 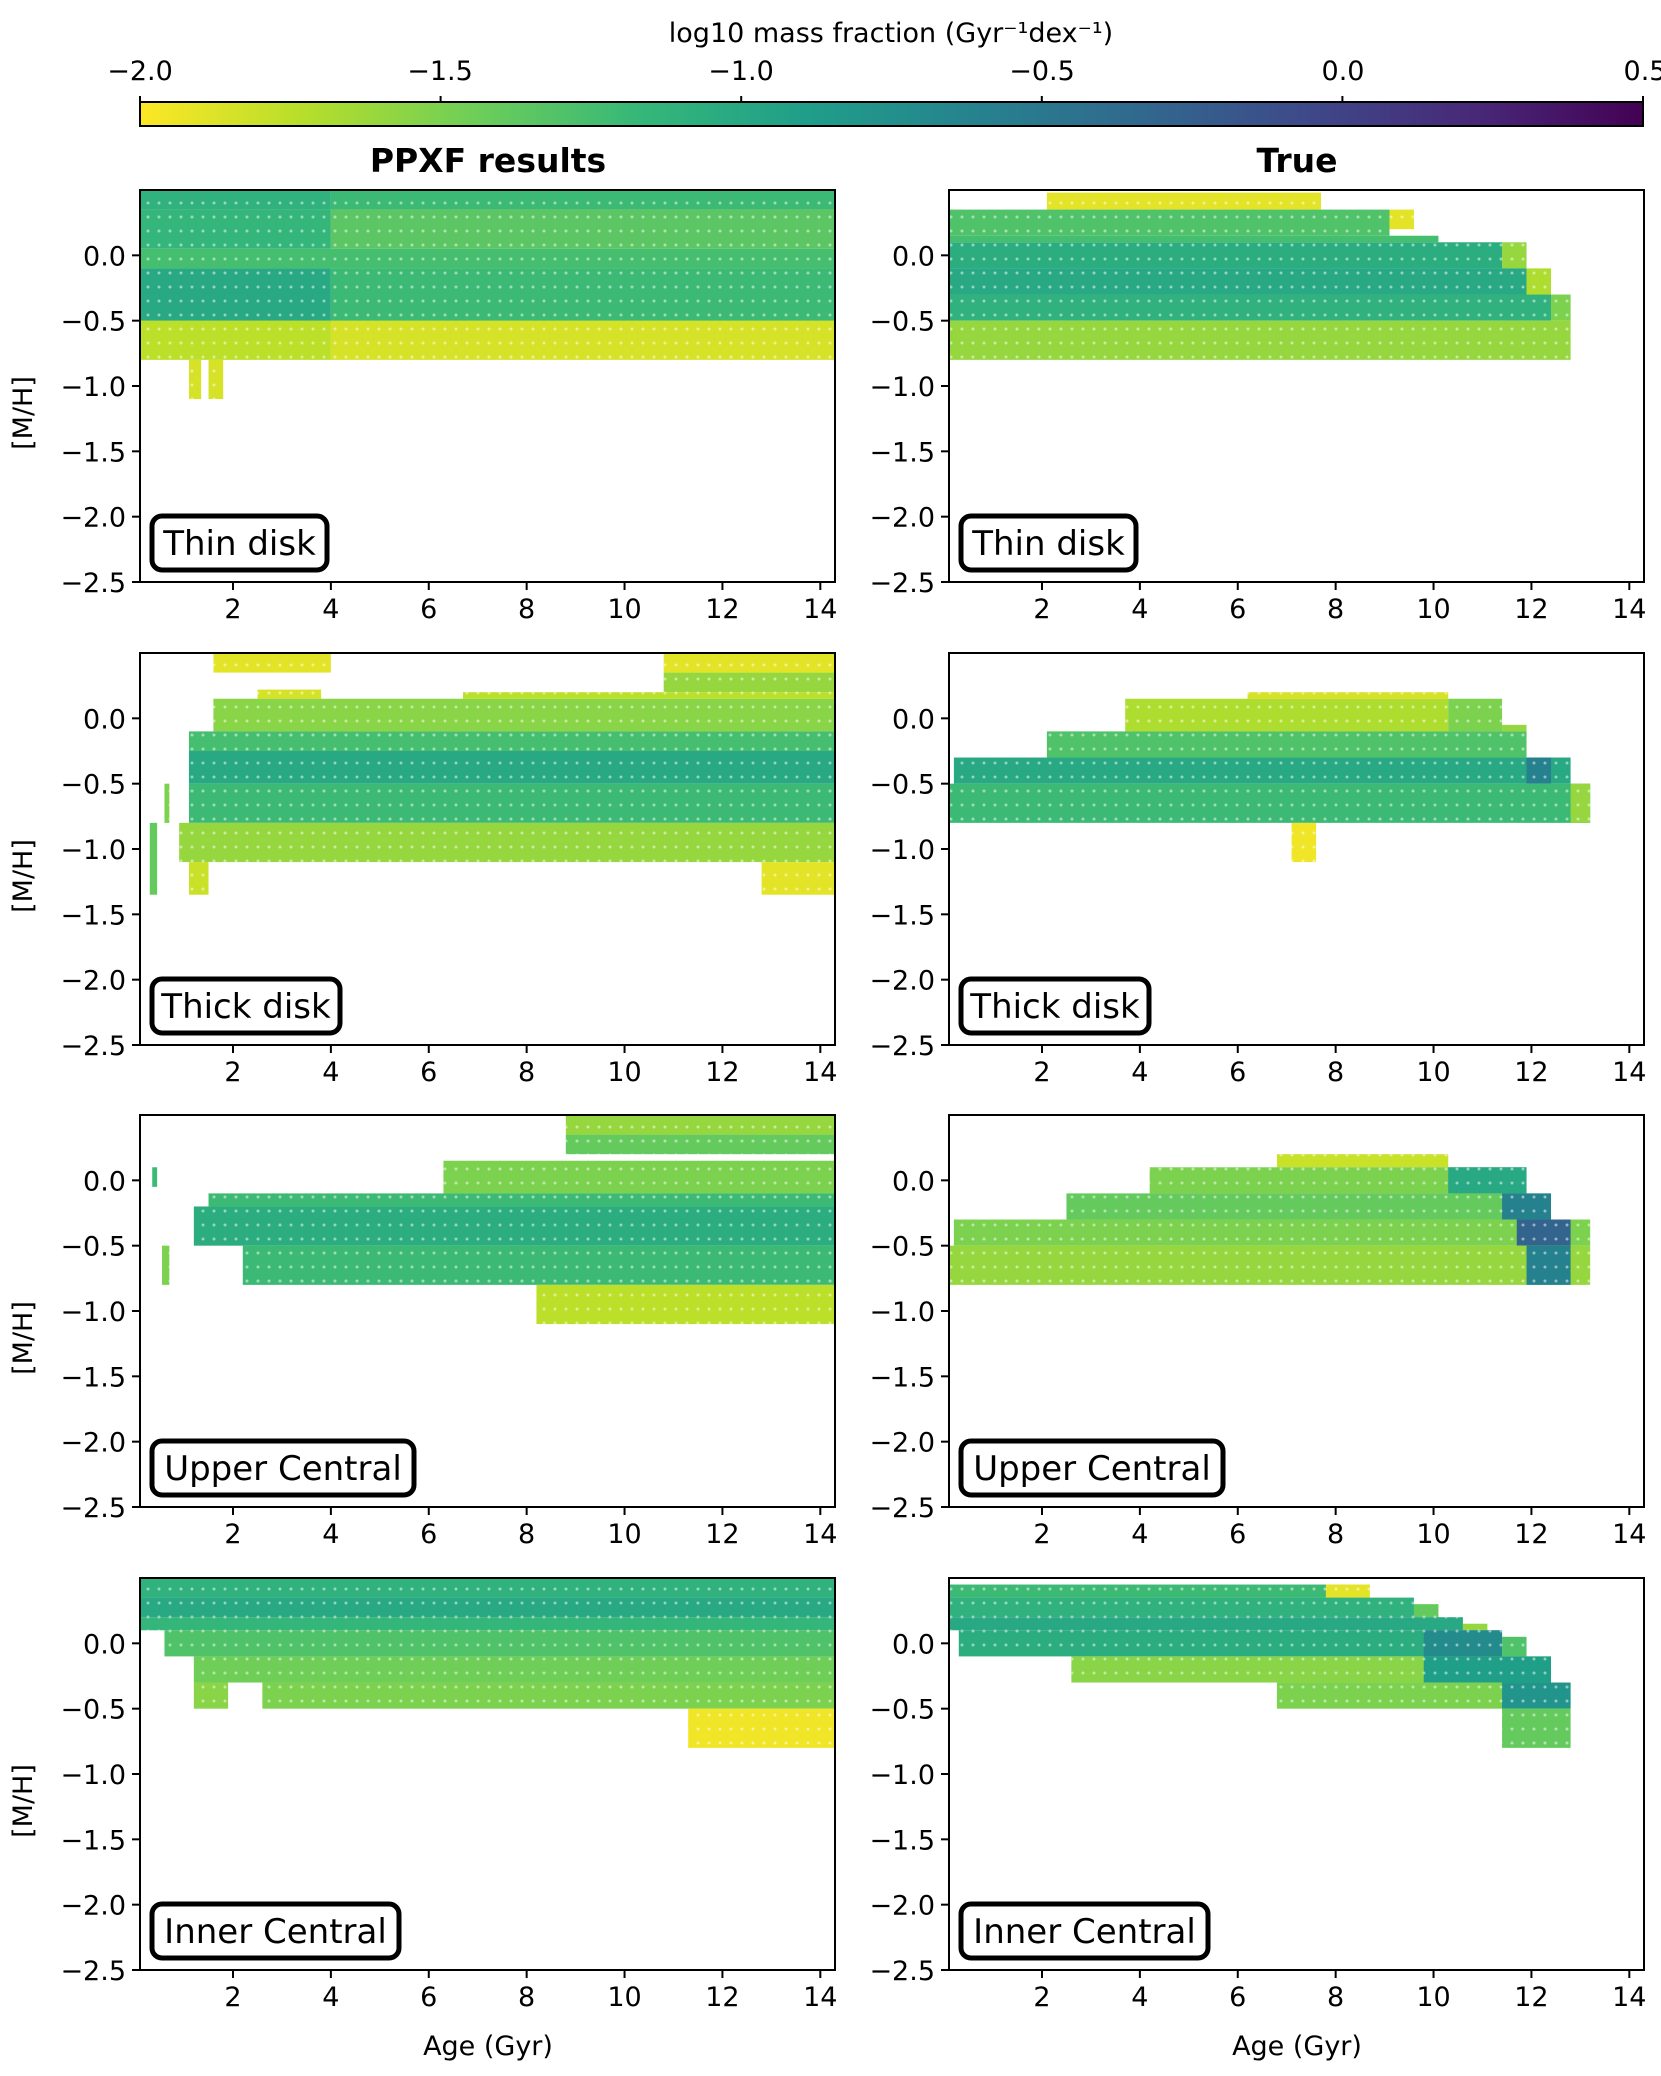 I want to click on column-title-true: True, so click(x=1296, y=160).